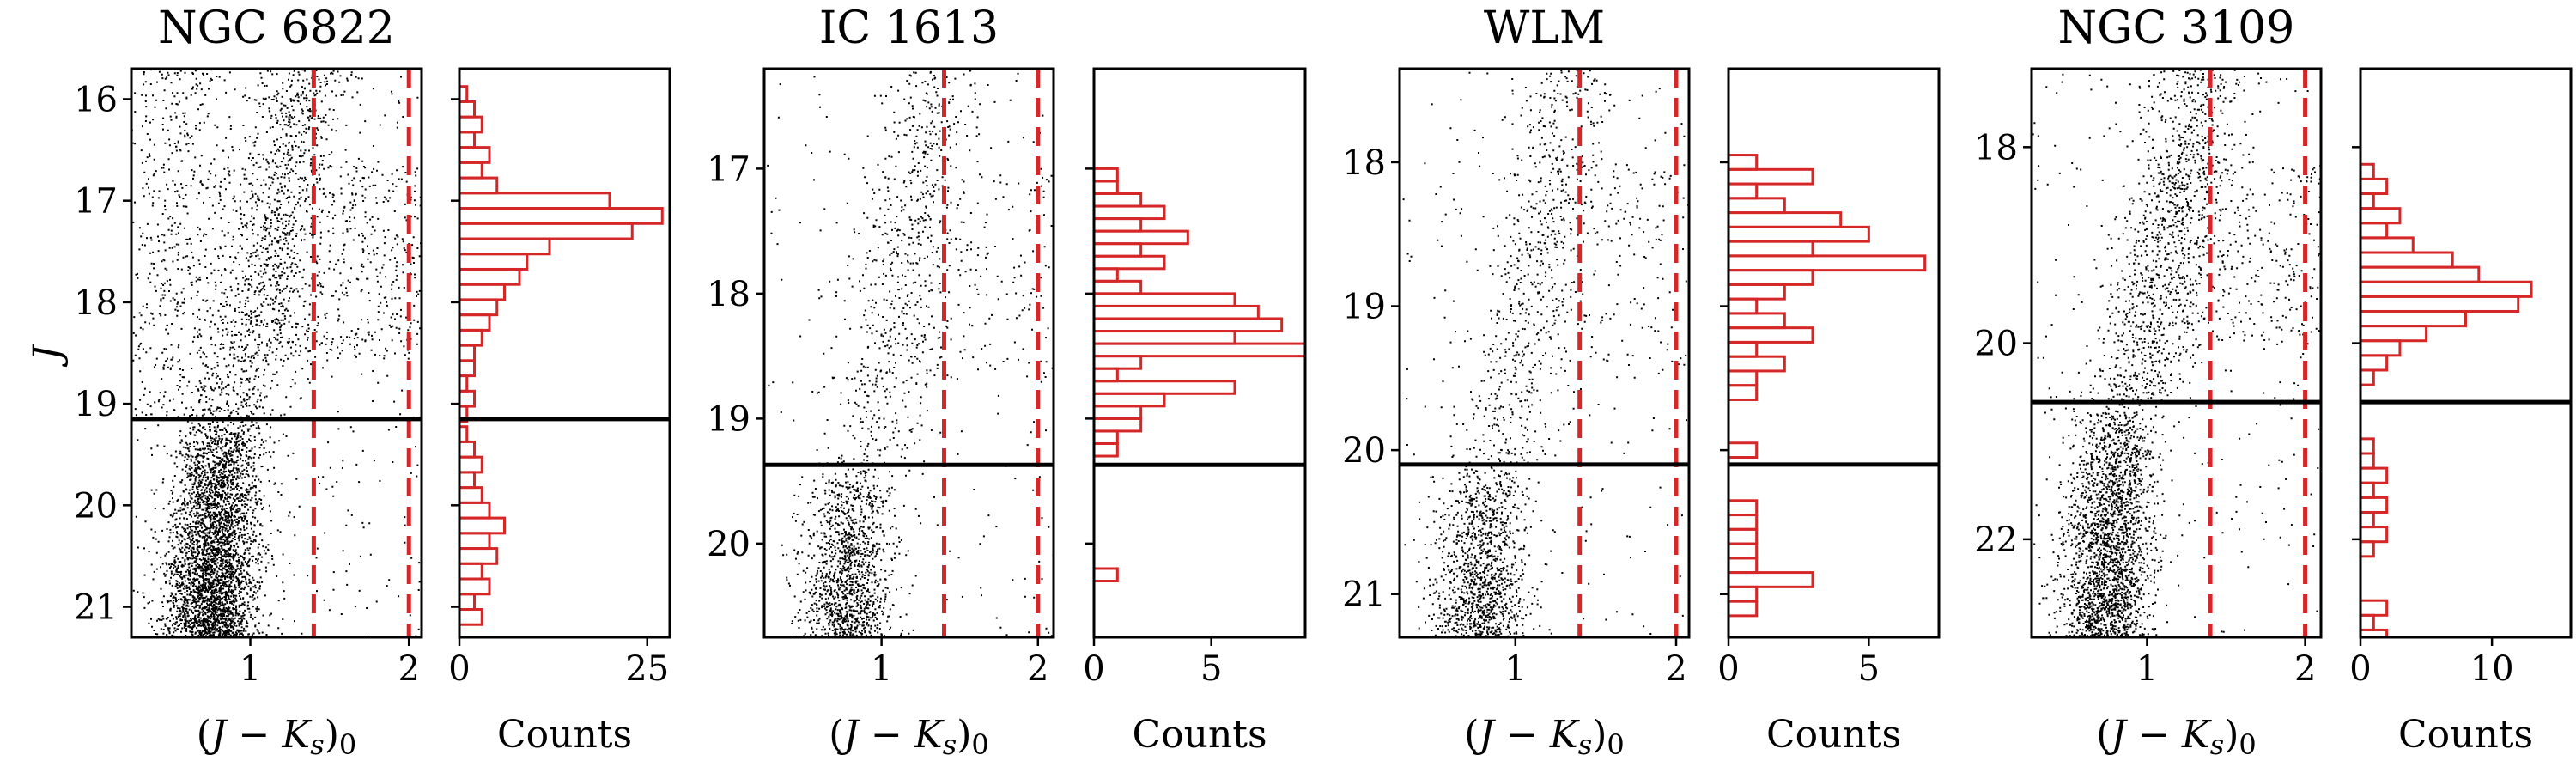  What do you see at coordinates (1544, 28) in the screenshot?
I see `panel-title: WLM` at bounding box center [1544, 28].